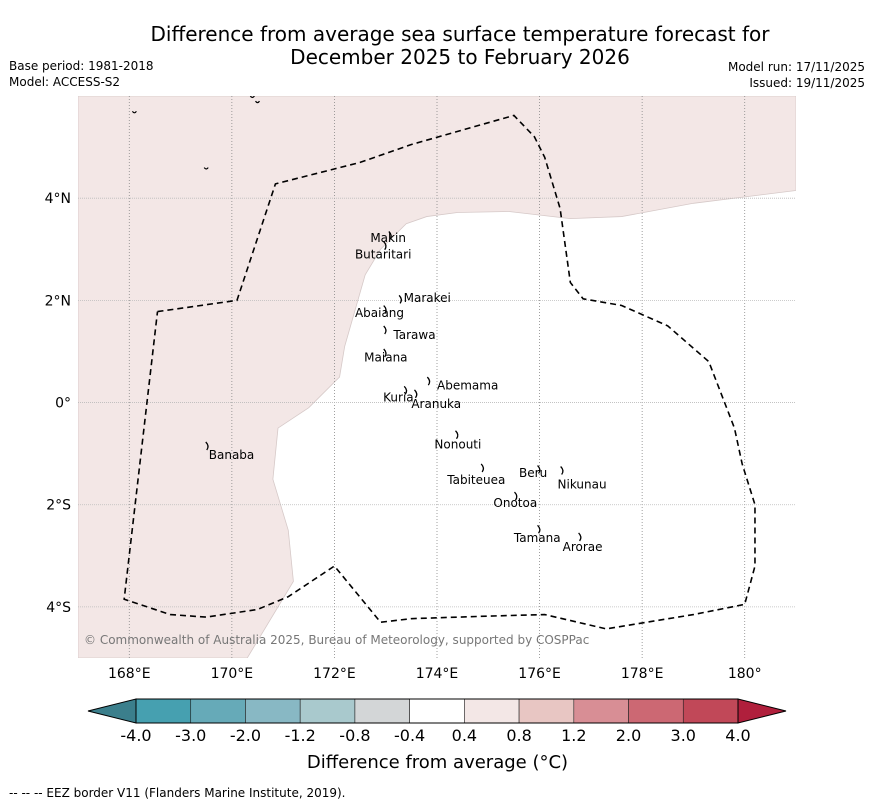 The image size is (873, 804). Describe the element at coordinates (129, 674) in the screenshot. I see `x-tick-label: 168°E` at that location.